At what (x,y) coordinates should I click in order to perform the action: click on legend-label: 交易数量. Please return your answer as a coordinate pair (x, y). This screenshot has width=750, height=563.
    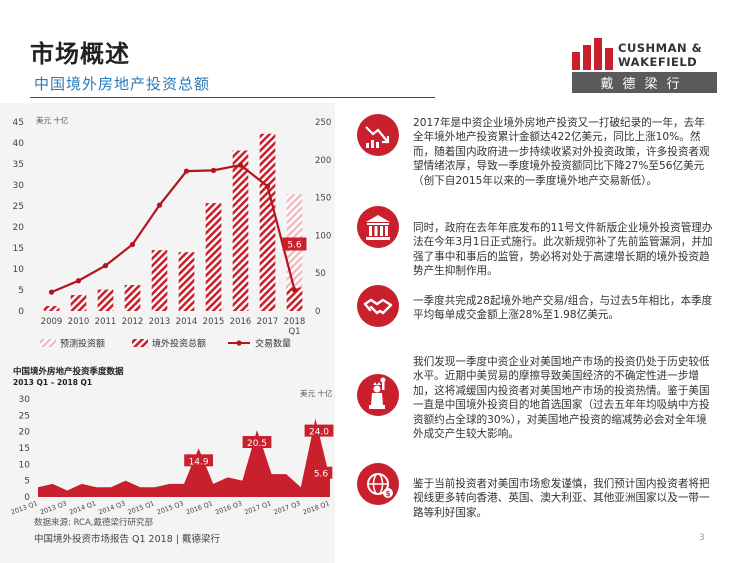
    Looking at the image, I should click on (273, 344).